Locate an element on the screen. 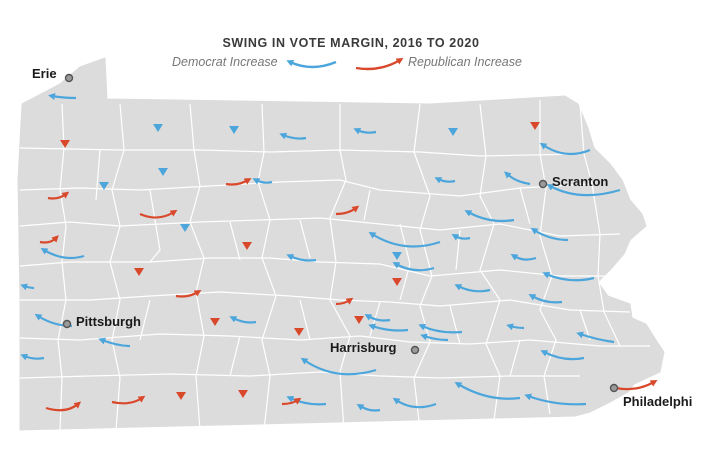 This screenshot has height=468, width=702. city-label-erie: Erie is located at coordinates (44, 73).